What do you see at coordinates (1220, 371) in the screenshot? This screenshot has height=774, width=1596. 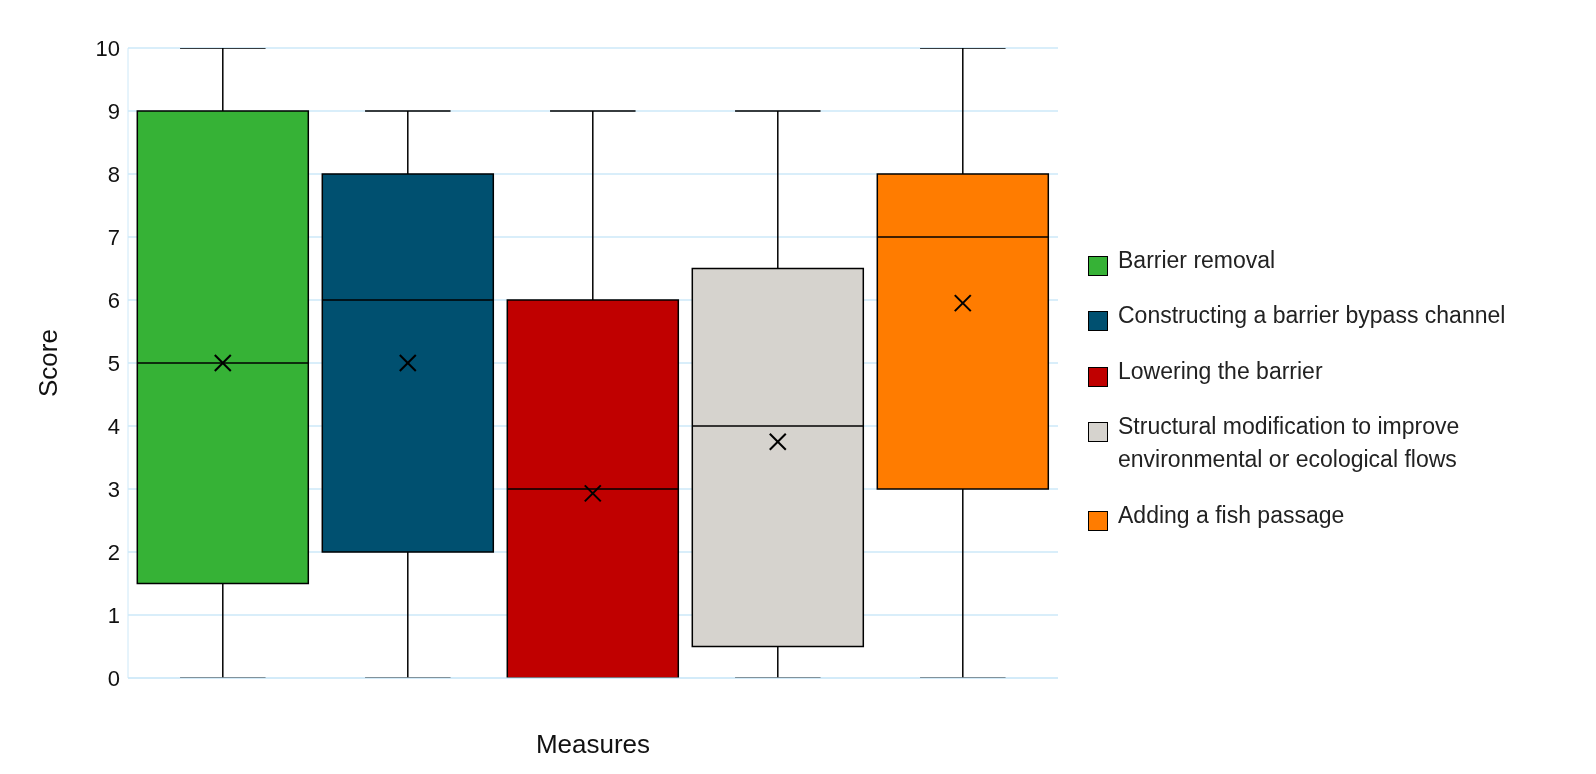 I see `legend-label: Lowering the barrier` at bounding box center [1220, 371].